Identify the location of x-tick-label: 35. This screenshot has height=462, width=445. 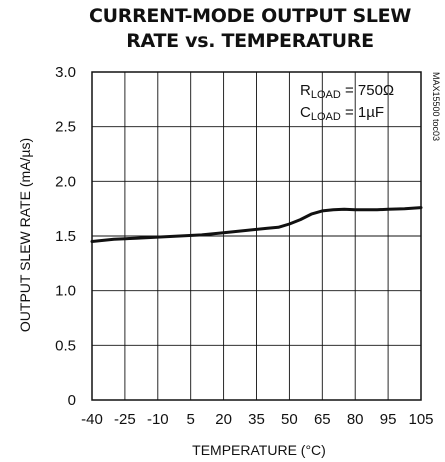
(256, 419).